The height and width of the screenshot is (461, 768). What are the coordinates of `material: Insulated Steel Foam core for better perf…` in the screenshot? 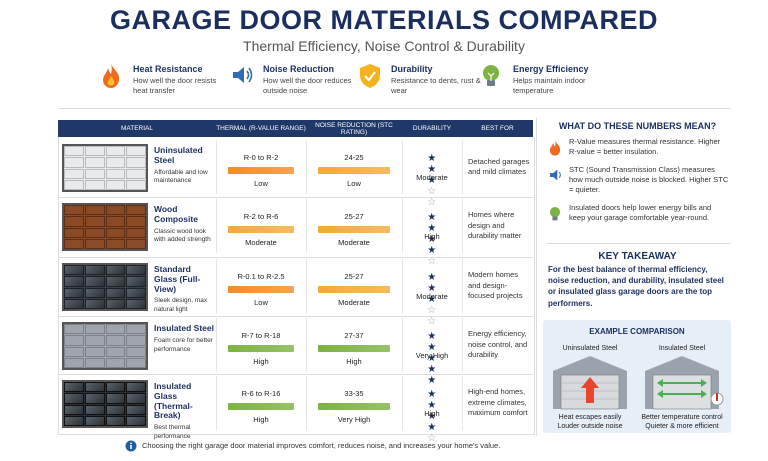 It's located at (185, 338).